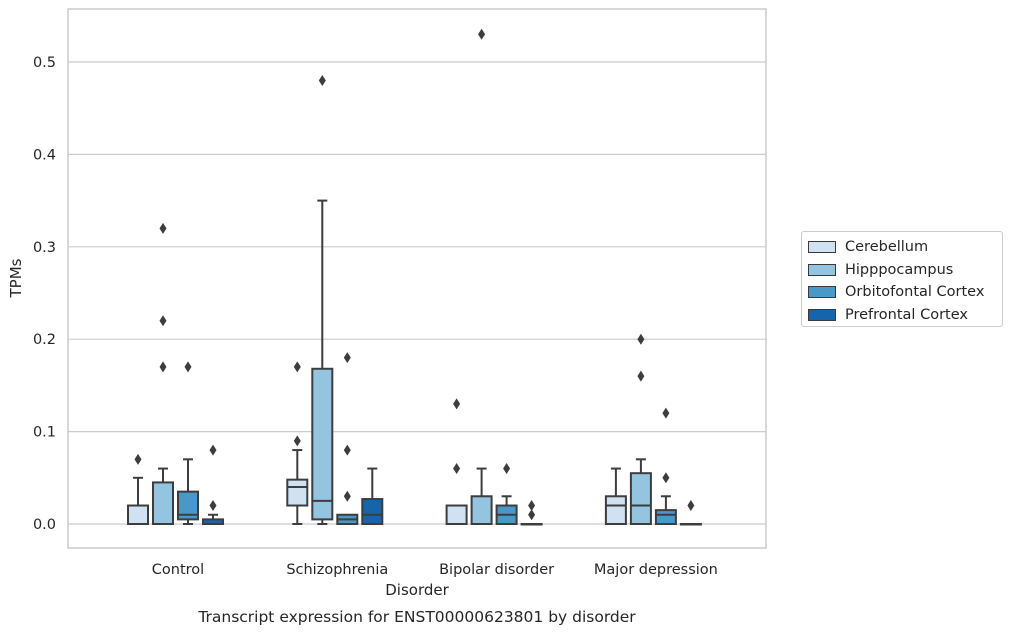 The height and width of the screenshot is (634, 1014). What do you see at coordinates (899, 269) in the screenshot?
I see `legend-label: Hipppocampus` at bounding box center [899, 269].